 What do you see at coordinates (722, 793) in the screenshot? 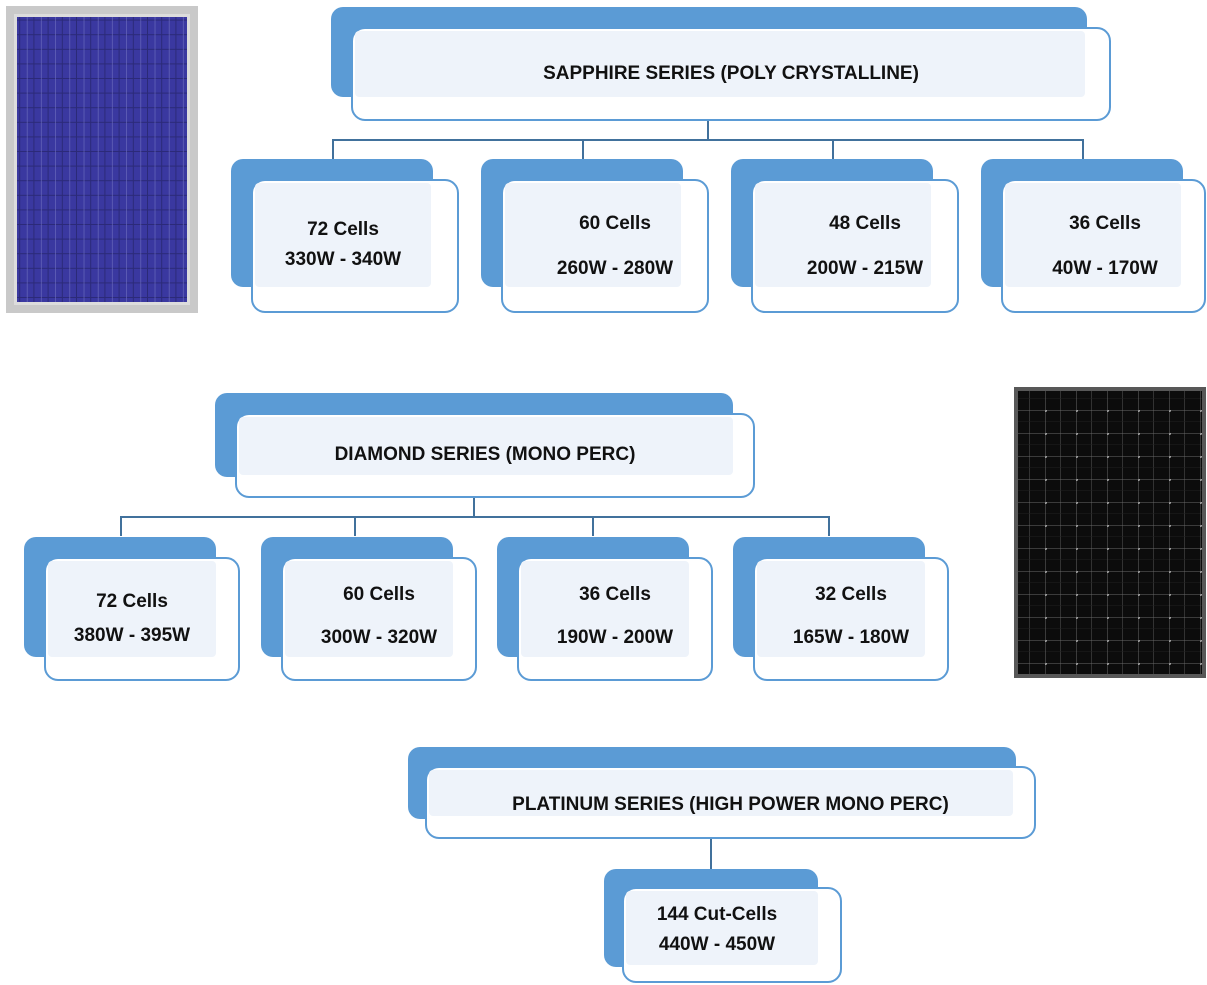
I see `series-header-platinum: PLATINUM SERIES (HIGH POWER MONO PERC)` at bounding box center [722, 793].